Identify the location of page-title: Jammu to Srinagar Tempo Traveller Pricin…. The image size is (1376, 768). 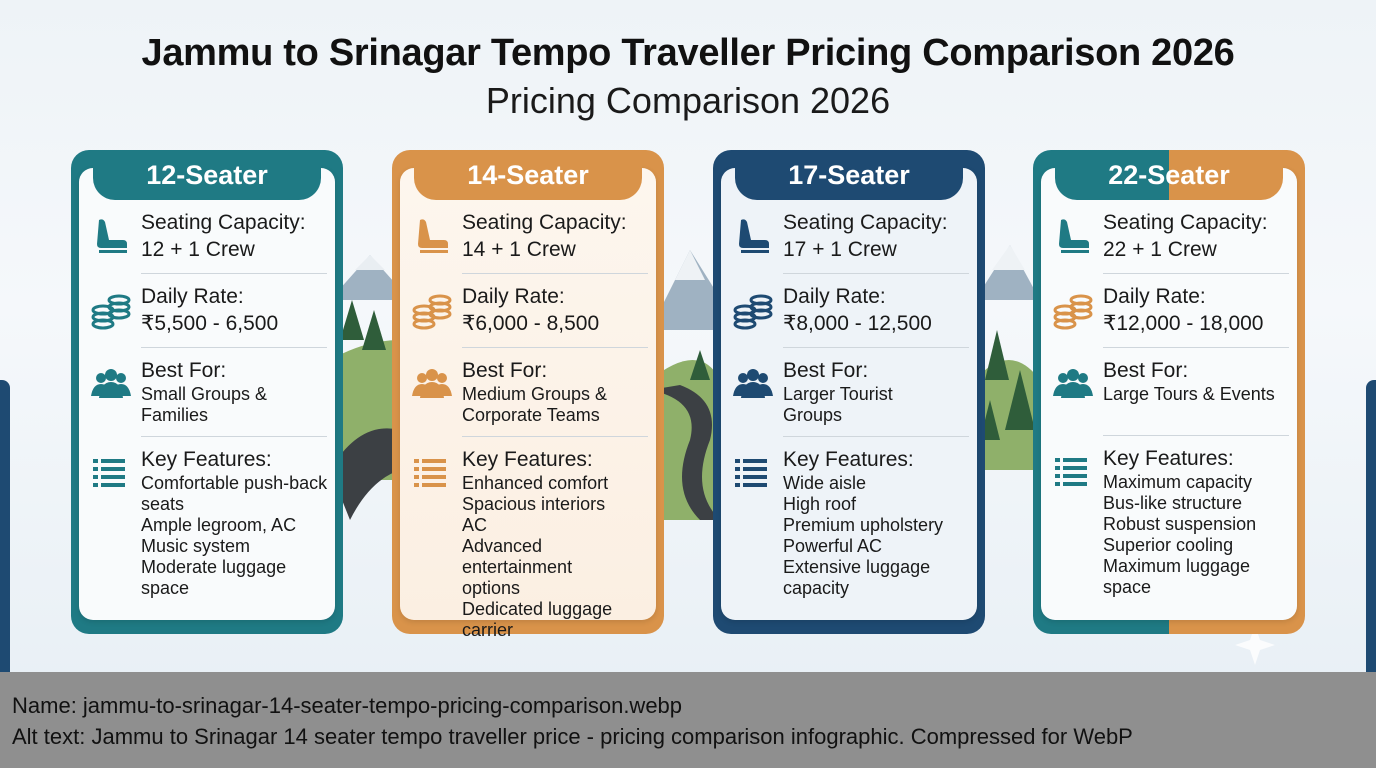
(688, 53).